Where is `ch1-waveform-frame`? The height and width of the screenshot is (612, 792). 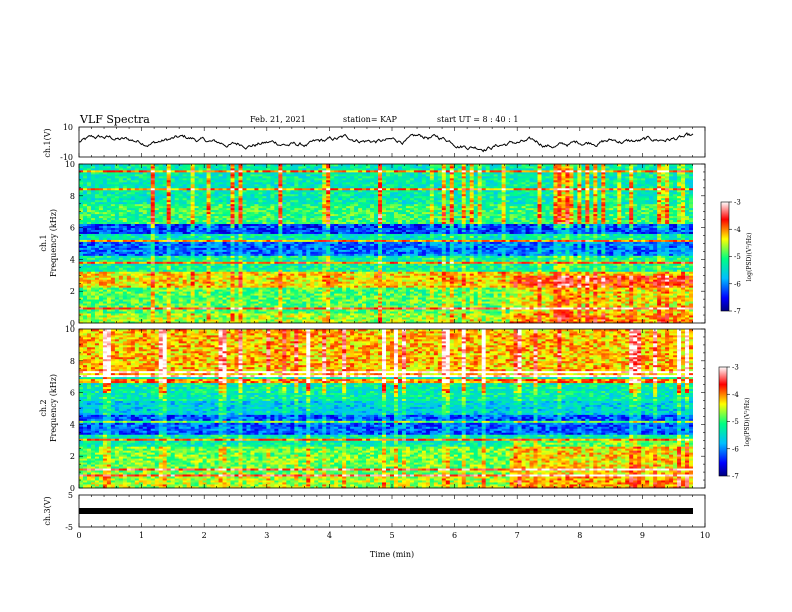 ch1-waveform-frame is located at coordinates (392, 142).